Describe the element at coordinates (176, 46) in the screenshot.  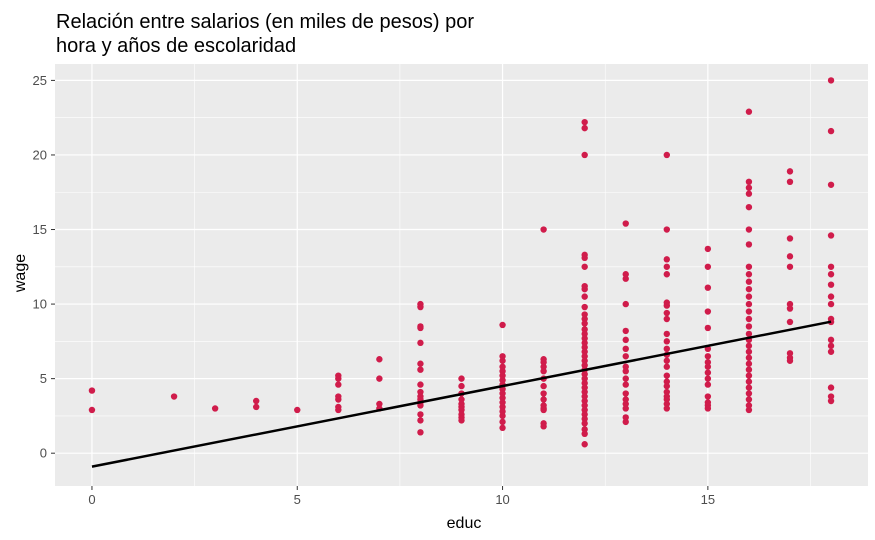
I see `chart-title-line-2: hora y años de escolaridad` at that location.